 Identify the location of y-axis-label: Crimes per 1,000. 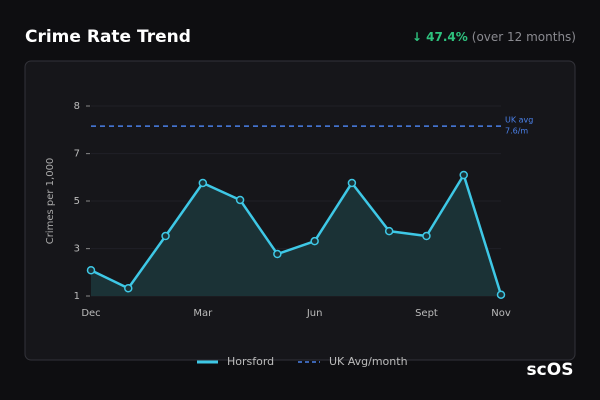
(50, 201).